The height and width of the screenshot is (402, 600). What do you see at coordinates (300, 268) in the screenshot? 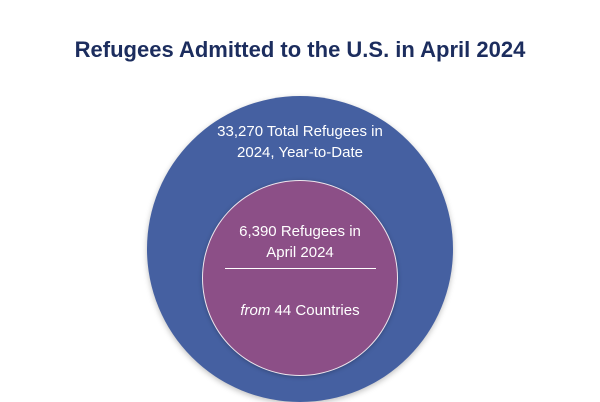
I see `inner-divider` at bounding box center [300, 268].